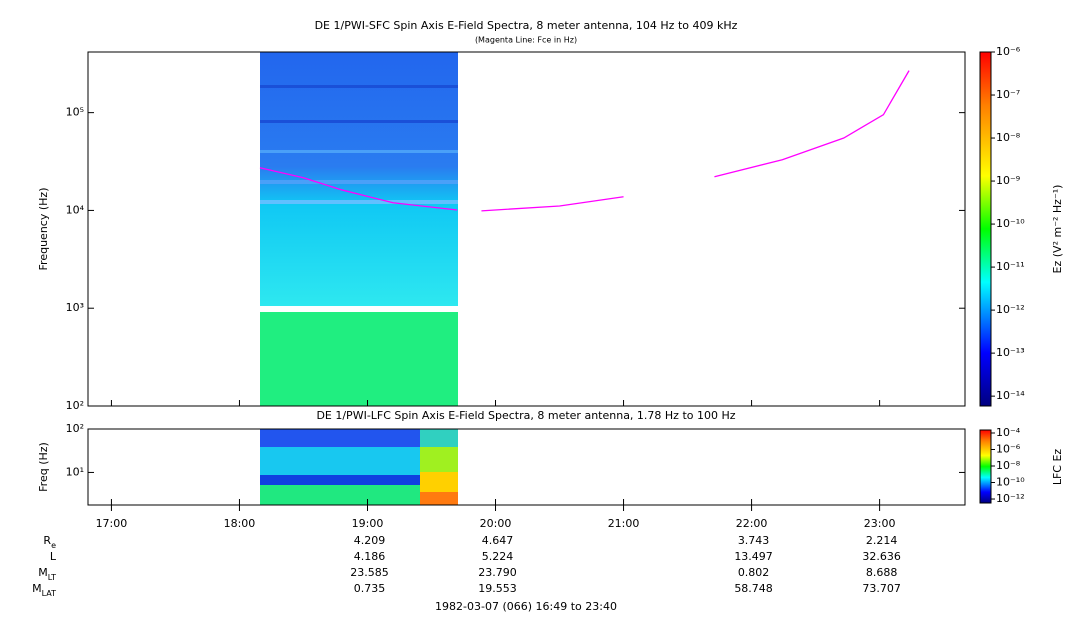 The height and width of the screenshot is (620, 1083). What do you see at coordinates (498, 556) in the screenshot?
I see `ephemeris-value: 5.224` at bounding box center [498, 556].